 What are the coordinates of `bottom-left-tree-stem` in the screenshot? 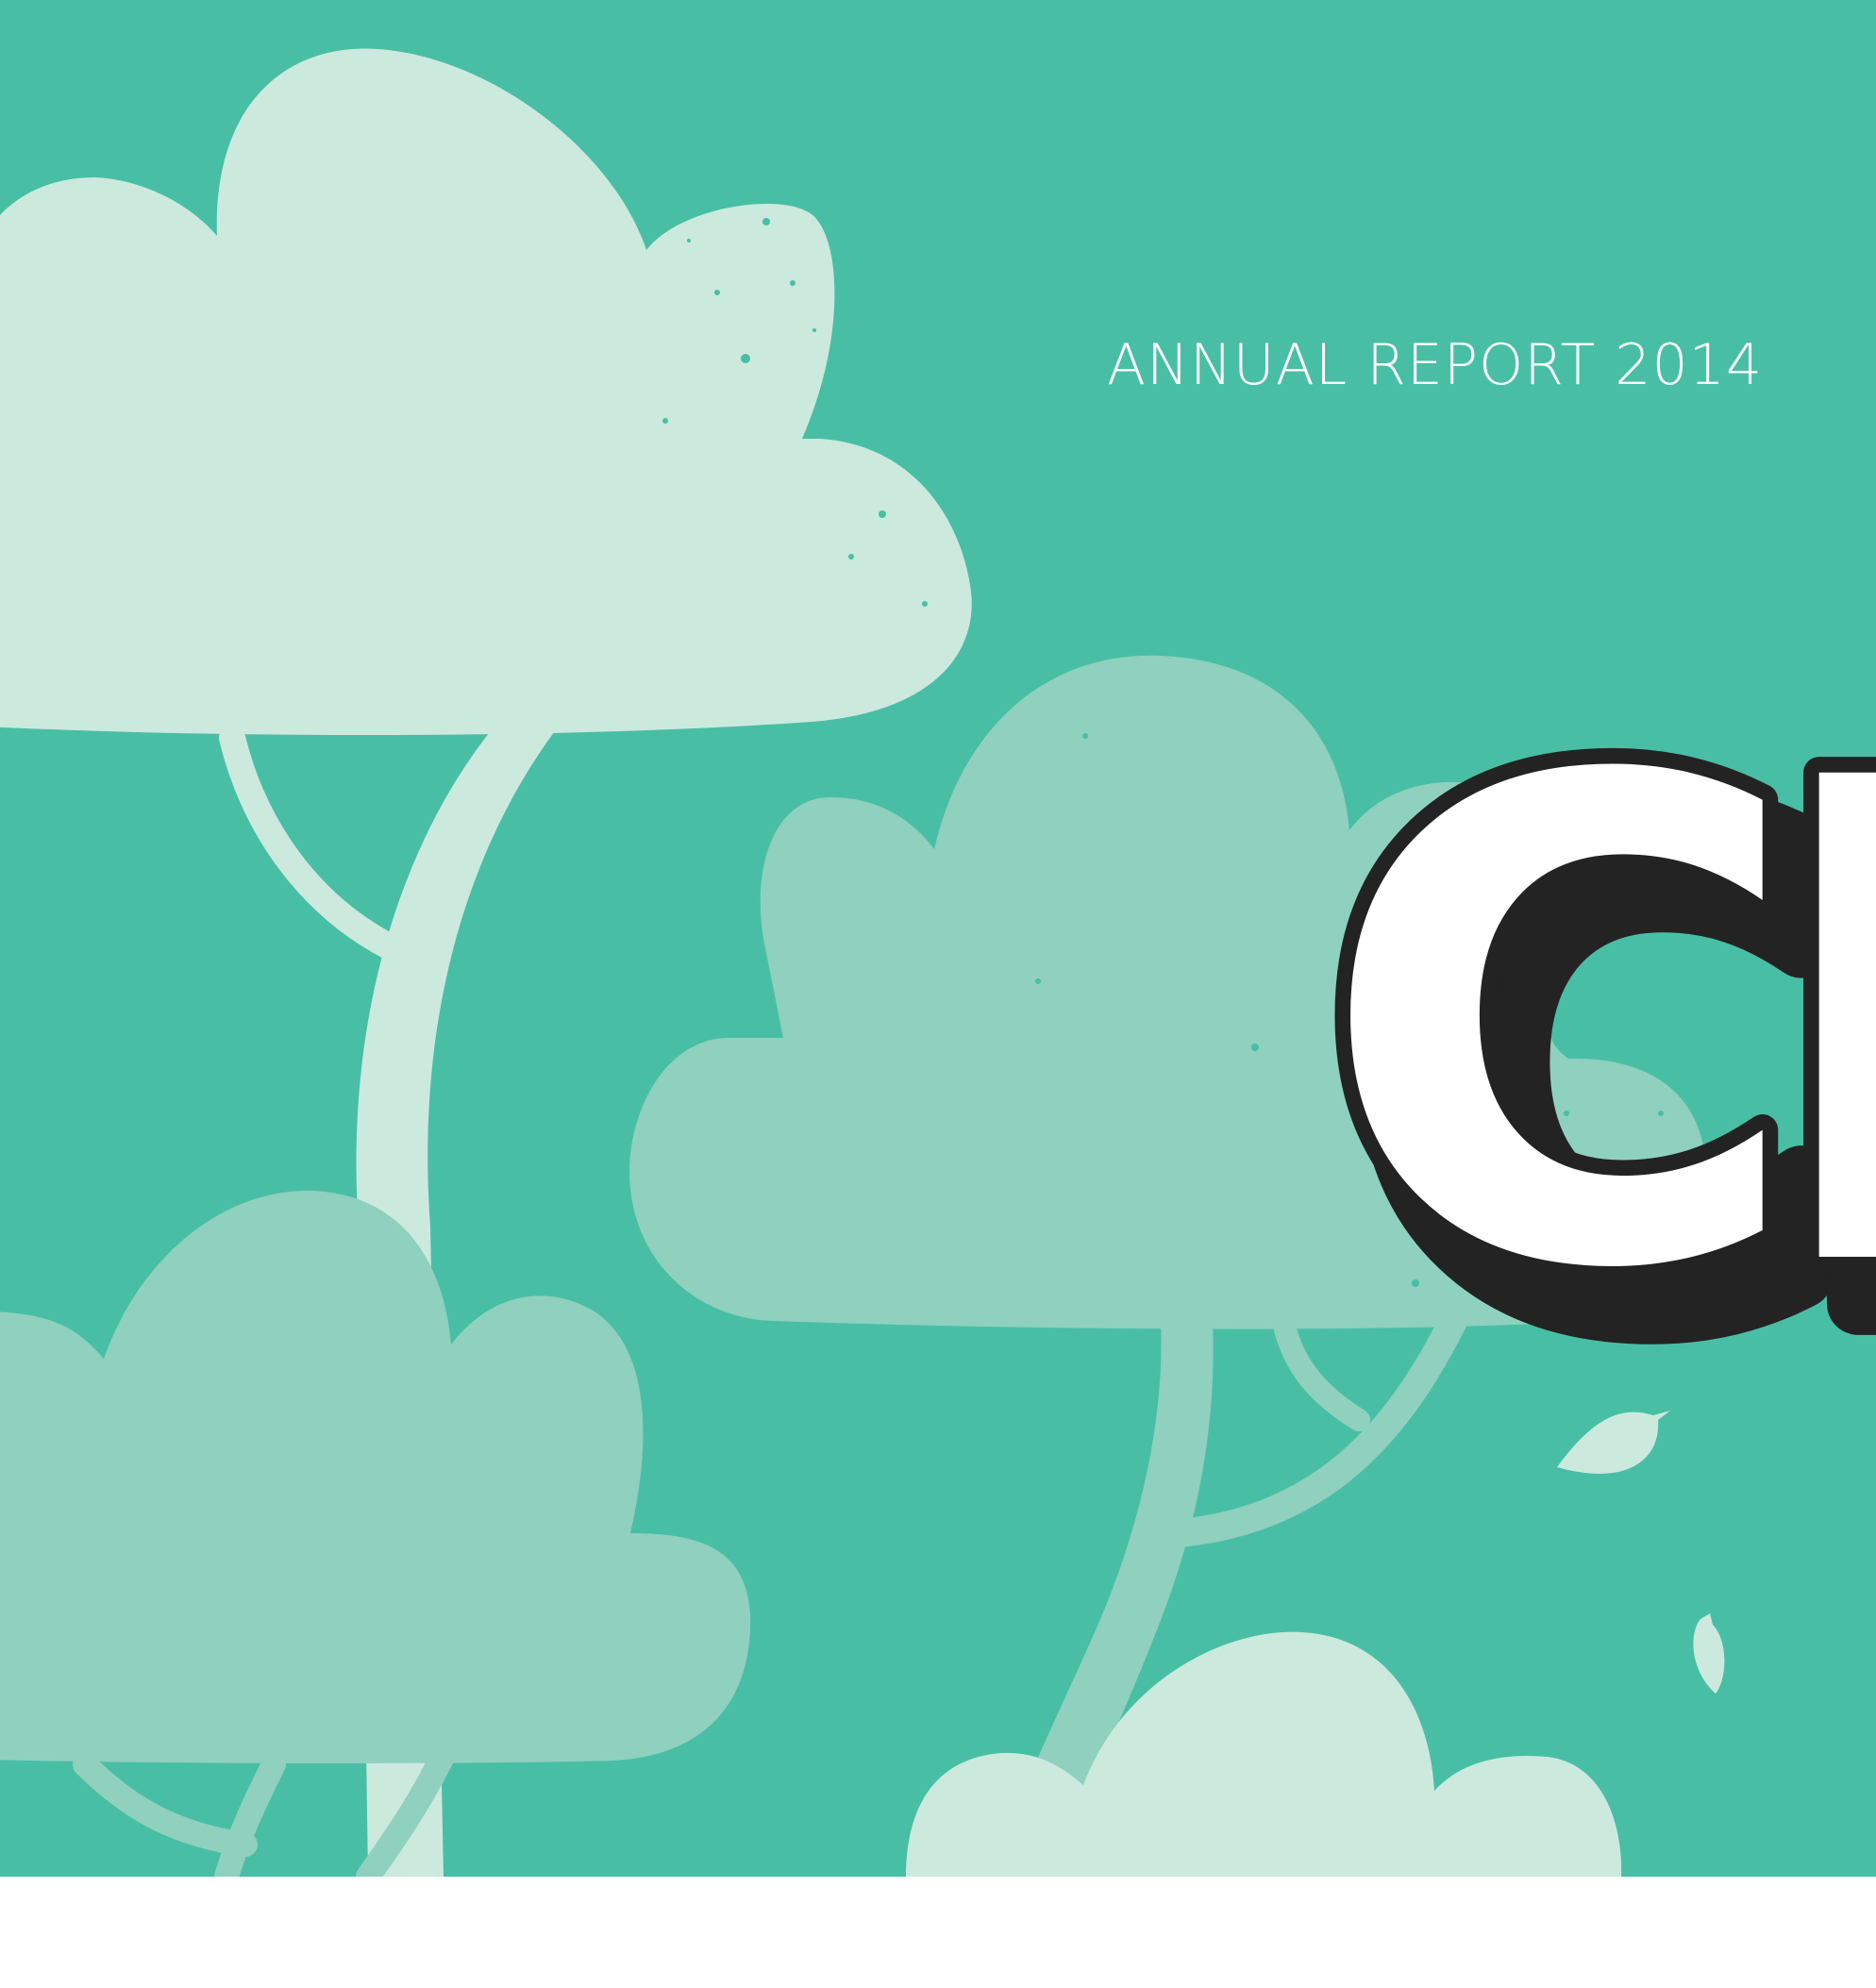 It's located at (250, 1814).